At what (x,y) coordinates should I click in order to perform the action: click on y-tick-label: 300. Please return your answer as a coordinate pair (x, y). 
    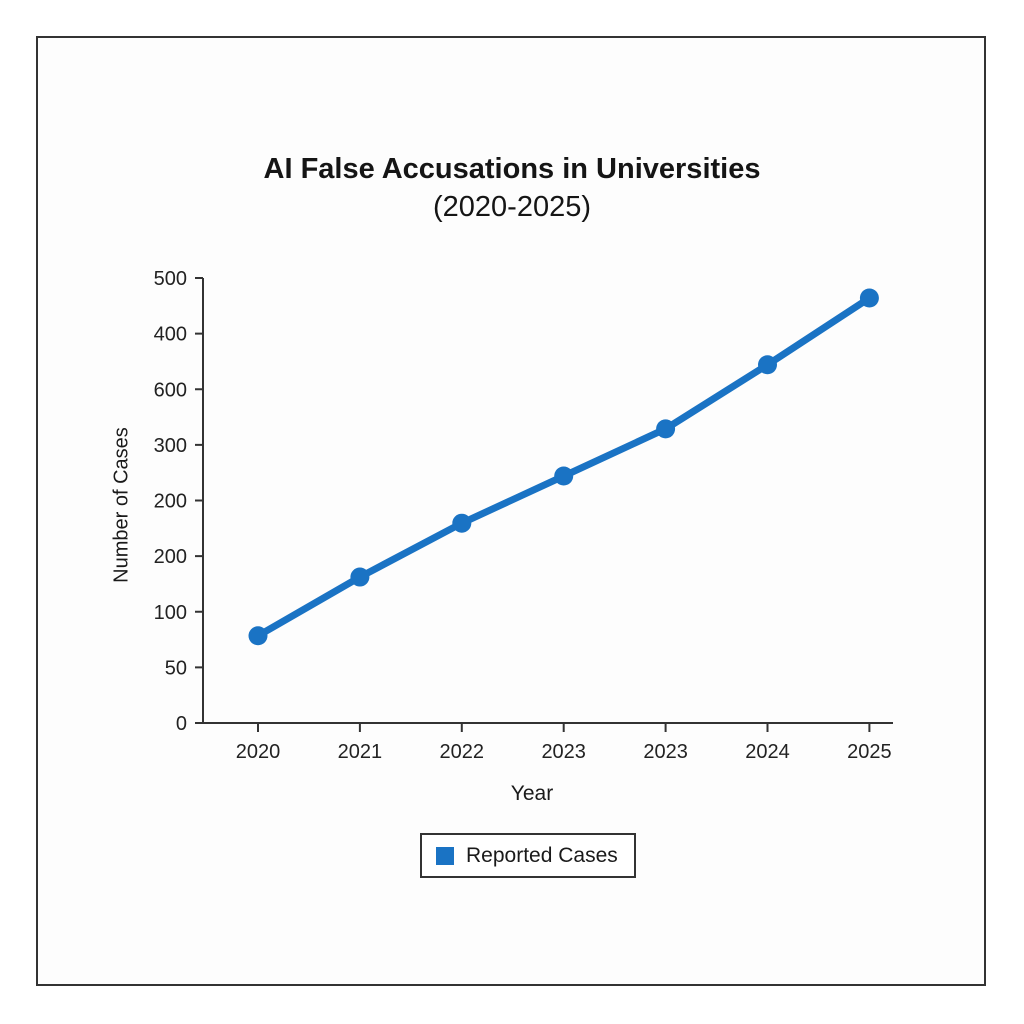
    Looking at the image, I should click on (170, 446).